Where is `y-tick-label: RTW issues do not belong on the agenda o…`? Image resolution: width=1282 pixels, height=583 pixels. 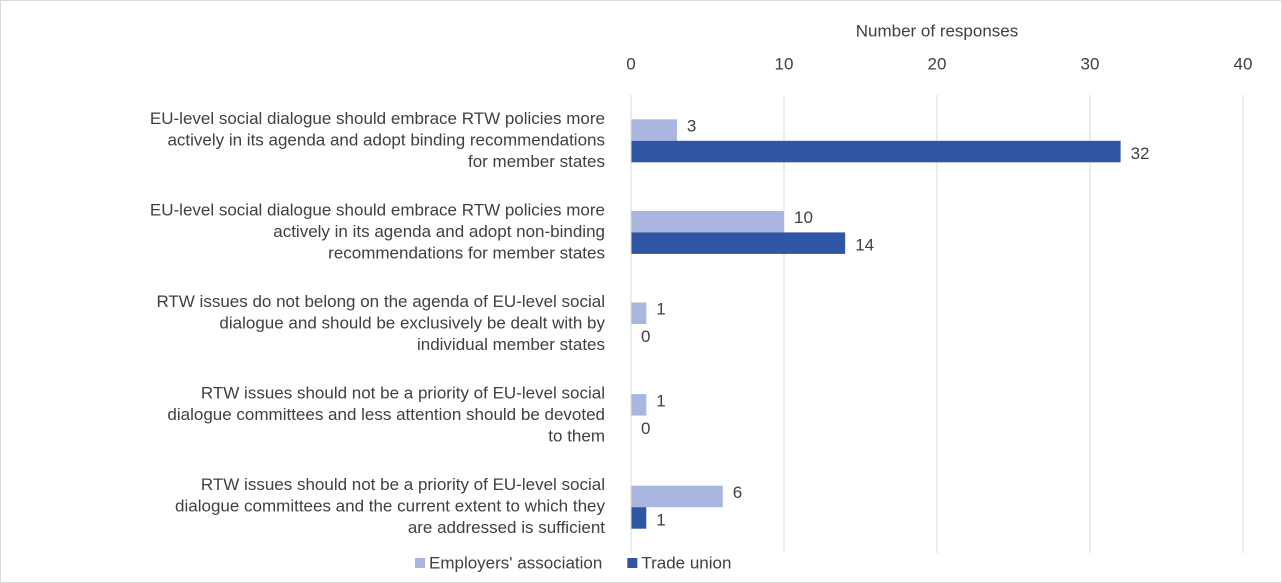
y-tick-label: RTW issues do not belong on the agenda o… is located at coordinates (380, 301).